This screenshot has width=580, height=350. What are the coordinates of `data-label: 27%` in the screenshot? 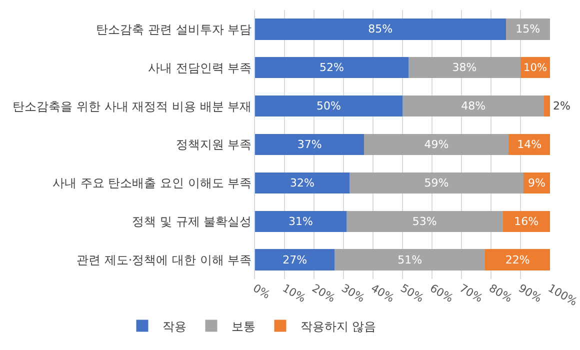 It's located at (295, 259).